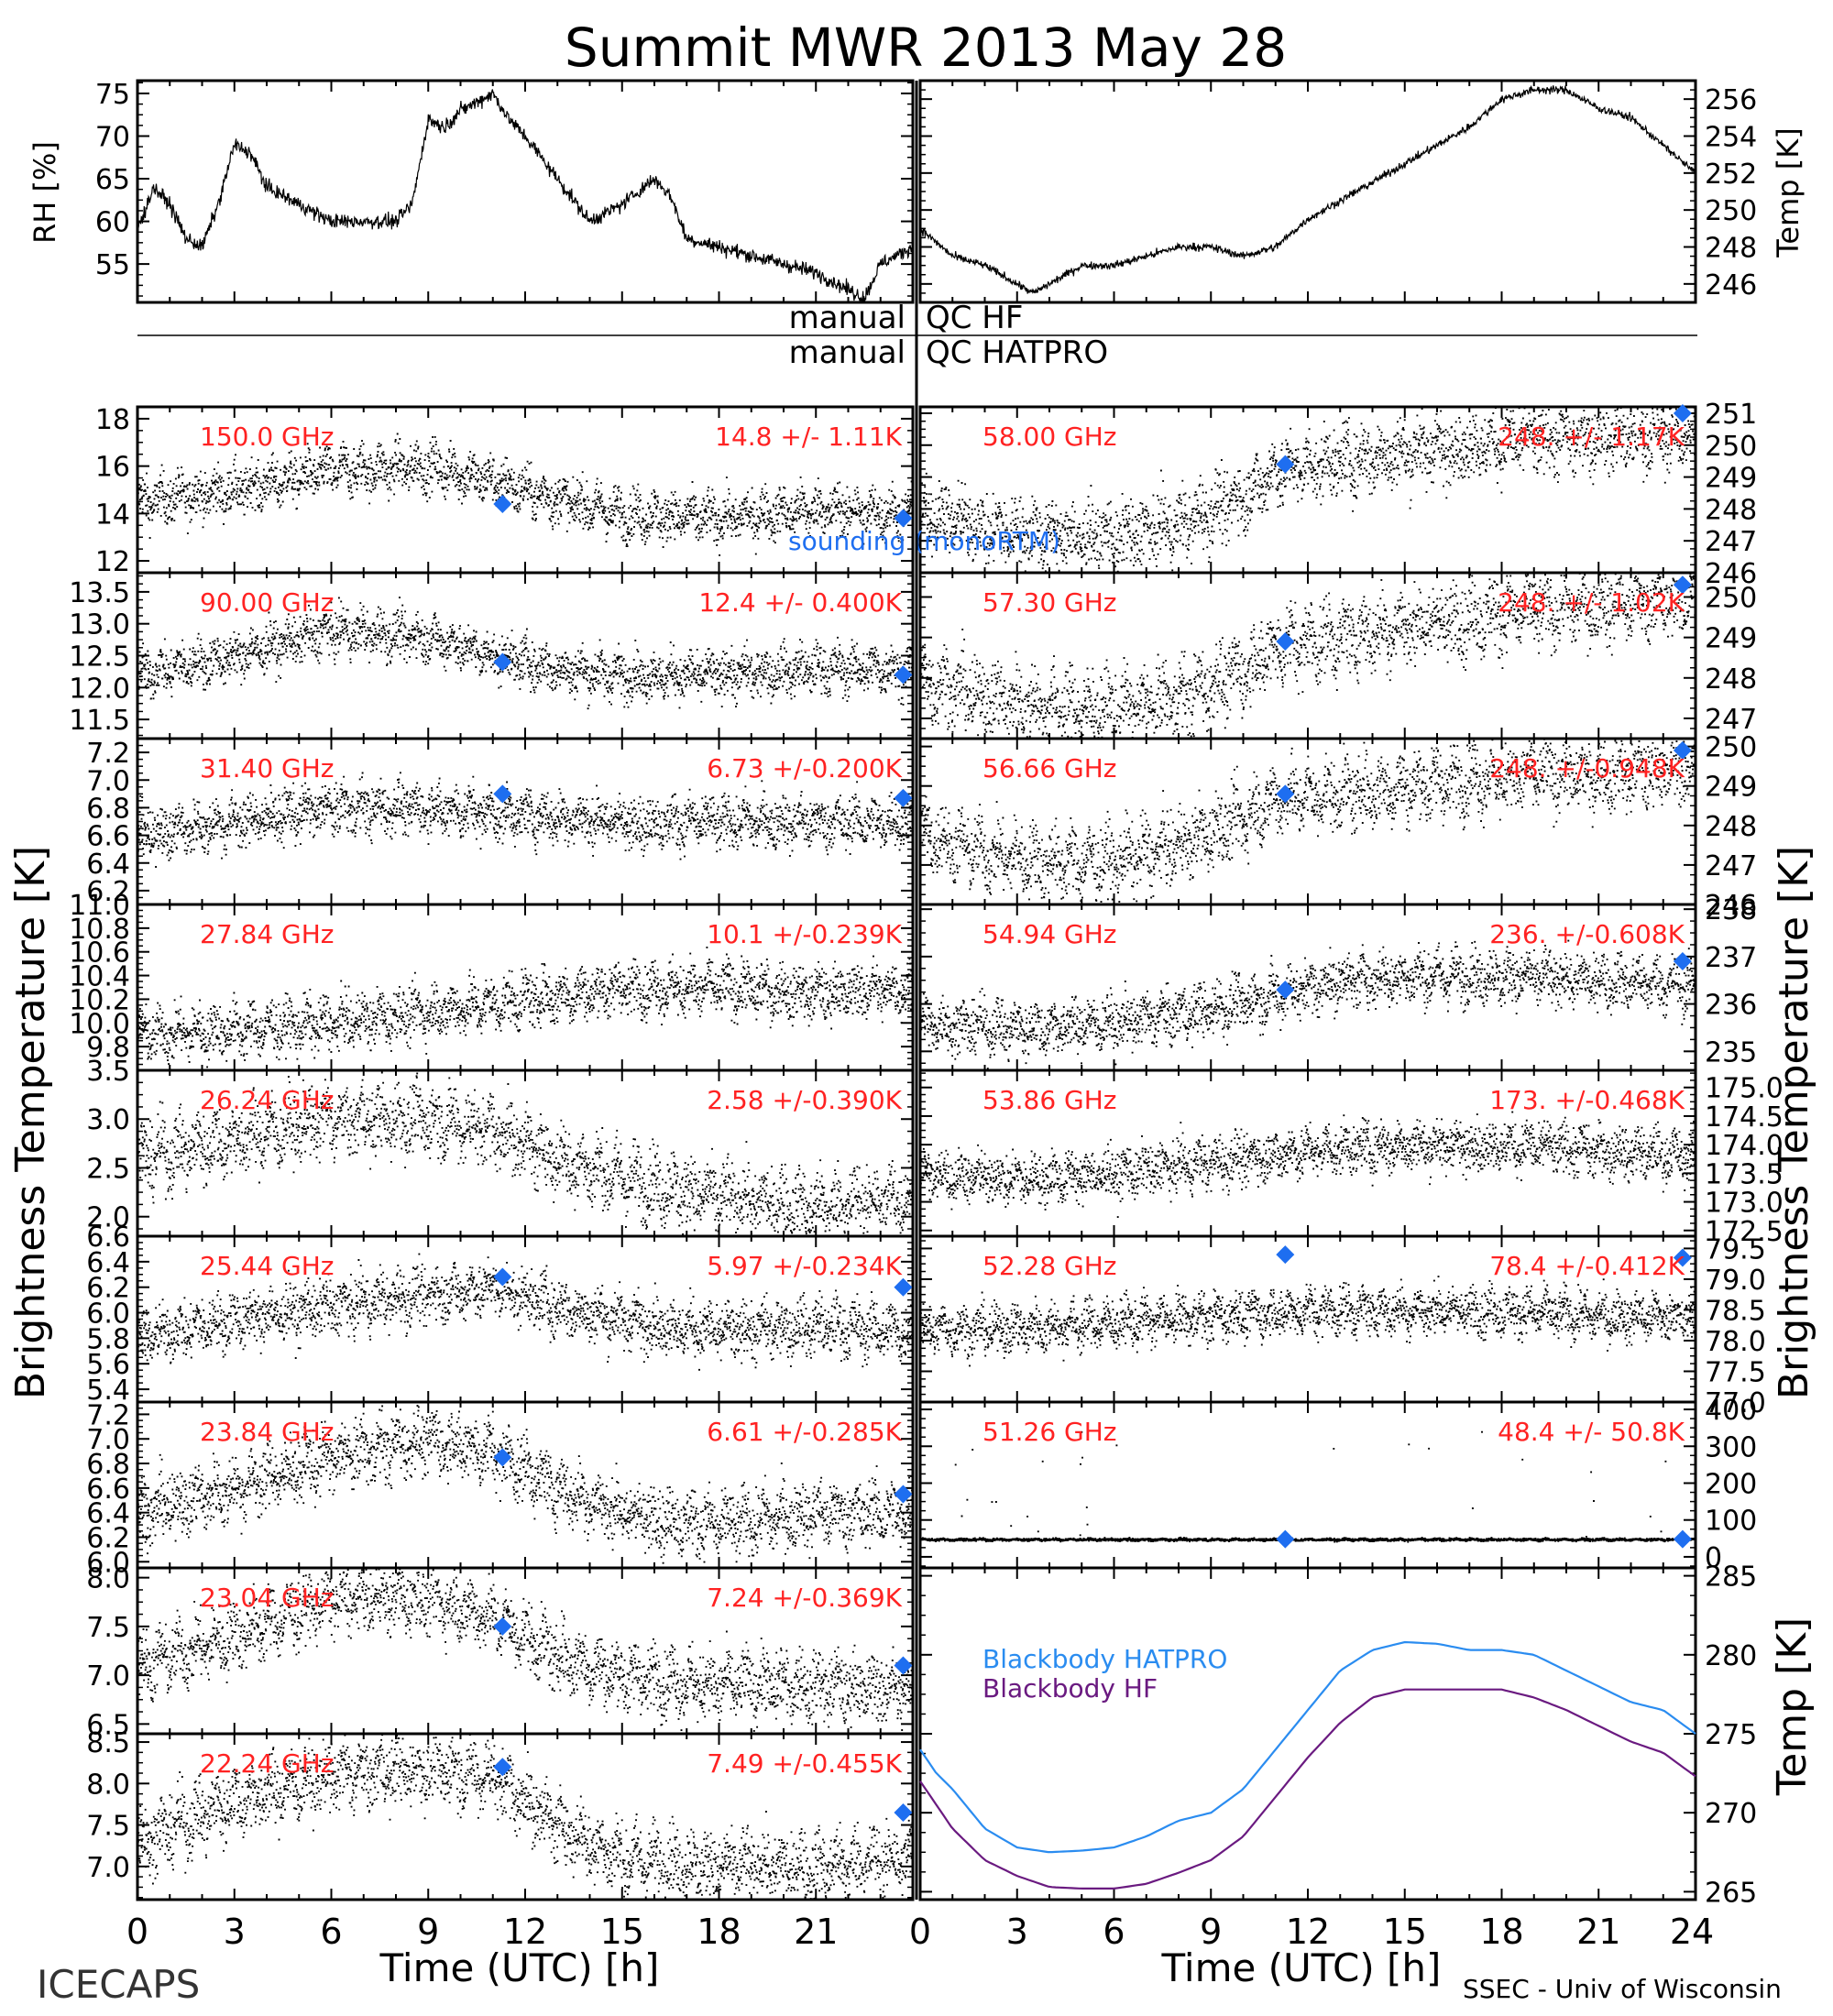 The width and height of the screenshot is (1833, 2016). Describe the element at coordinates (267, 934) in the screenshot. I see `channel-label: 27.84 GHz` at that location.